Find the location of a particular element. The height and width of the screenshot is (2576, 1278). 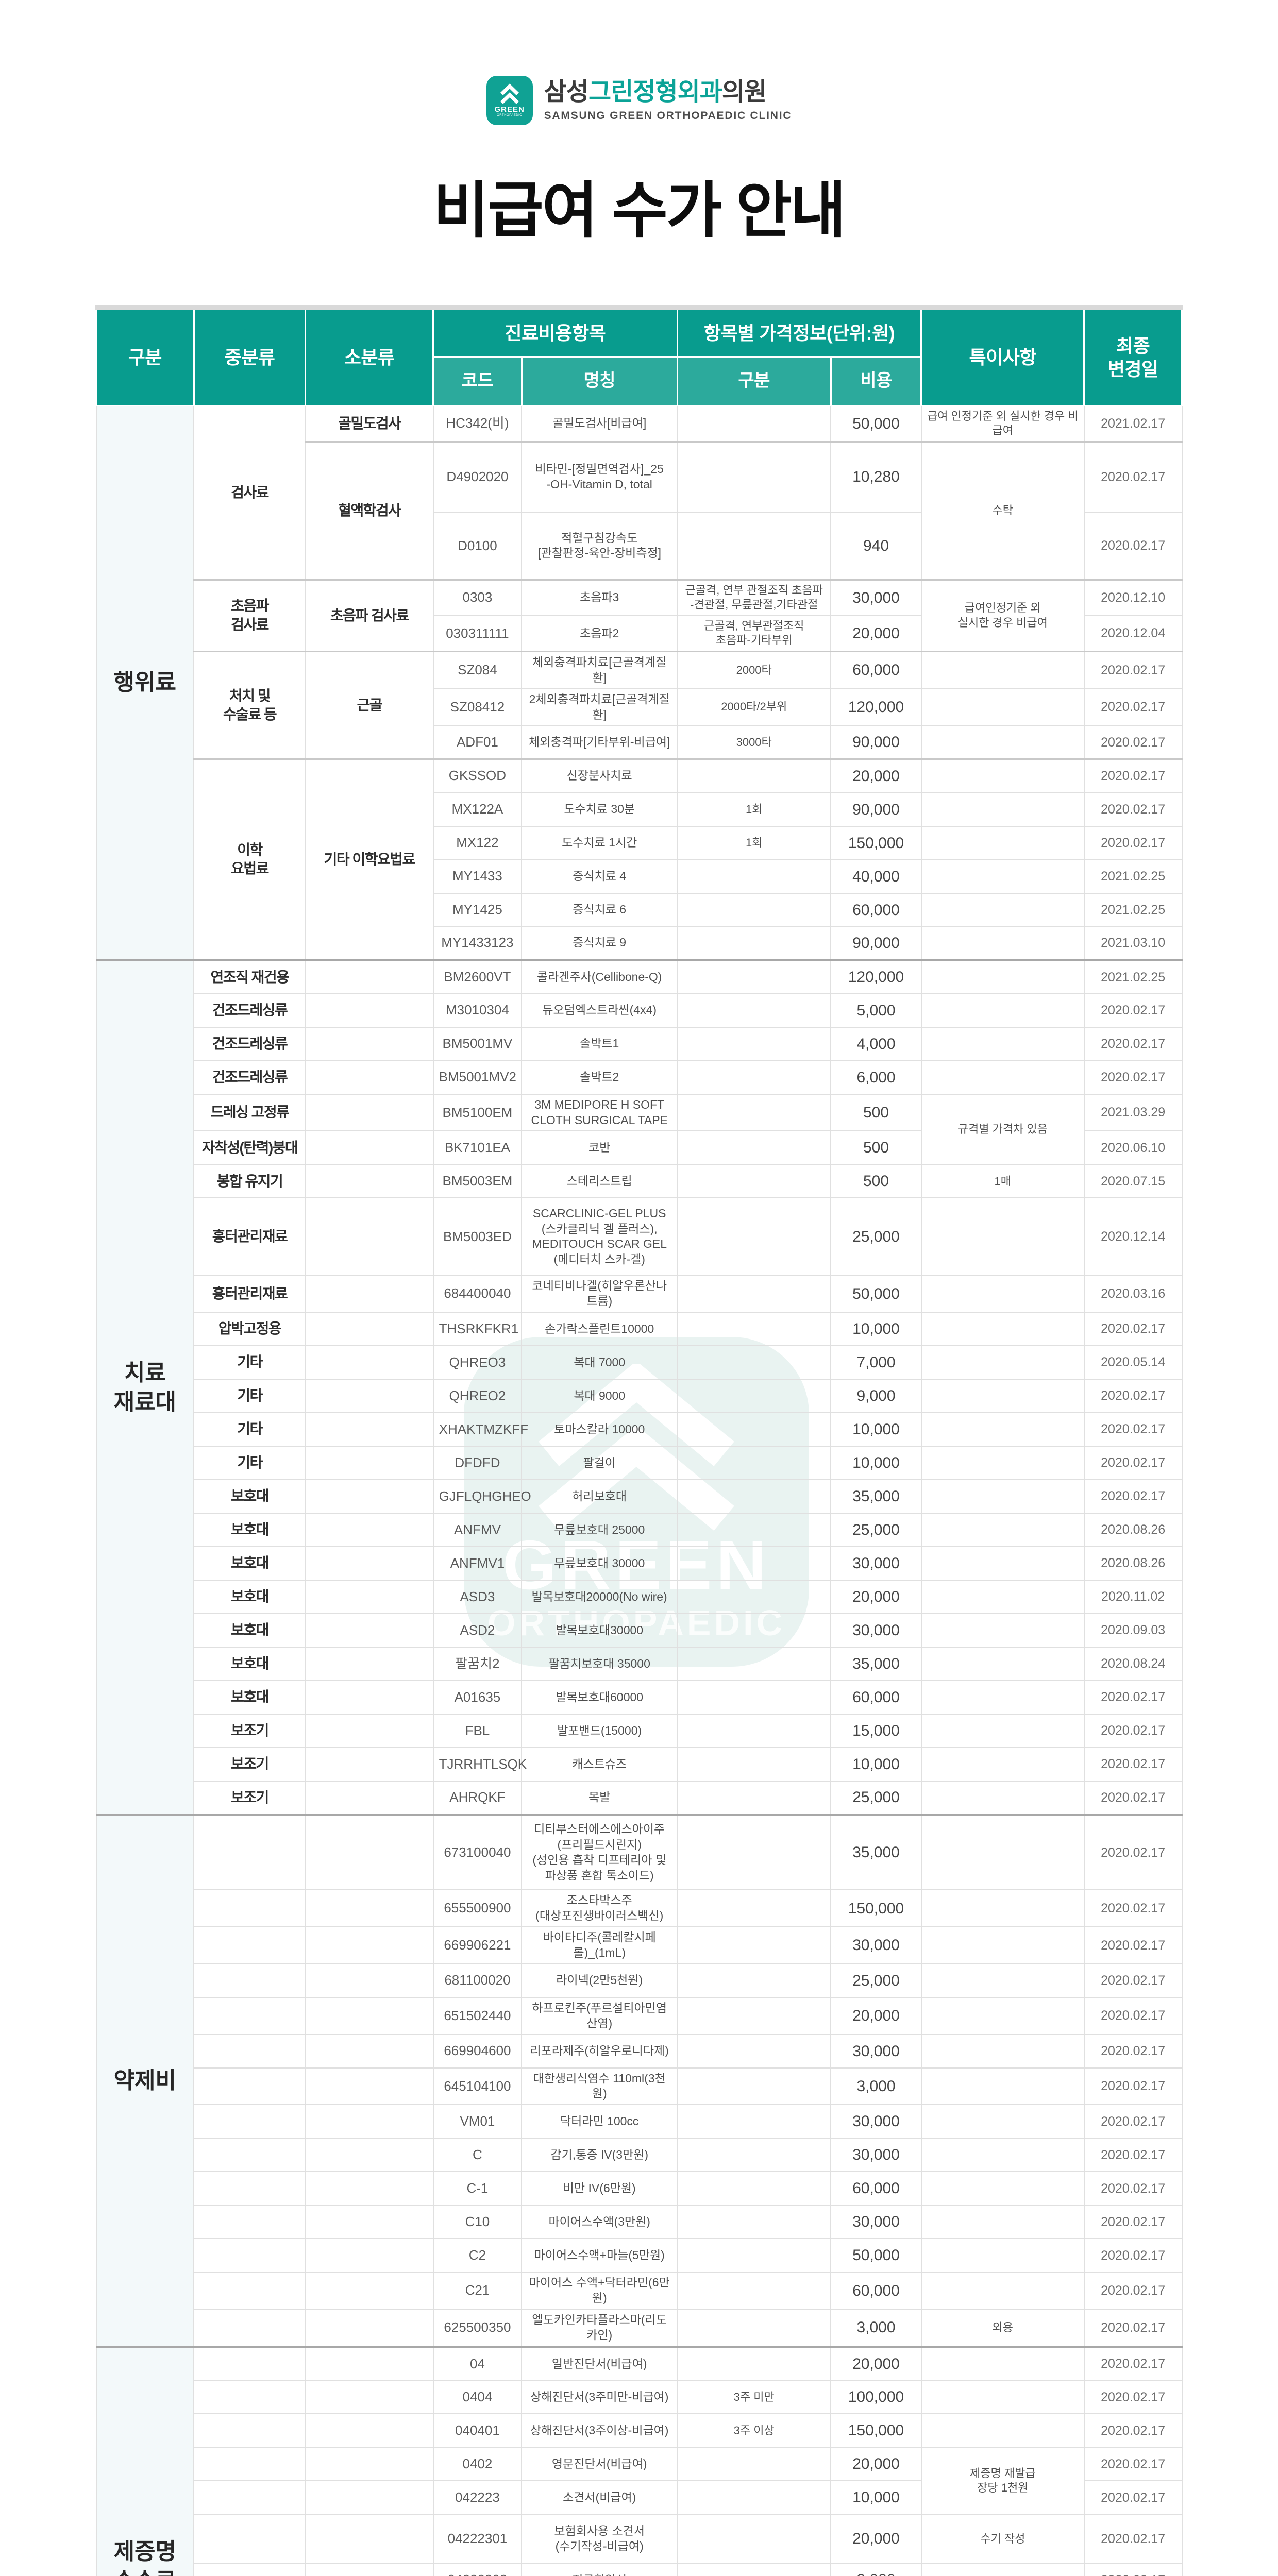

cell-cost: 10,280 is located at coordinates (876, 476).